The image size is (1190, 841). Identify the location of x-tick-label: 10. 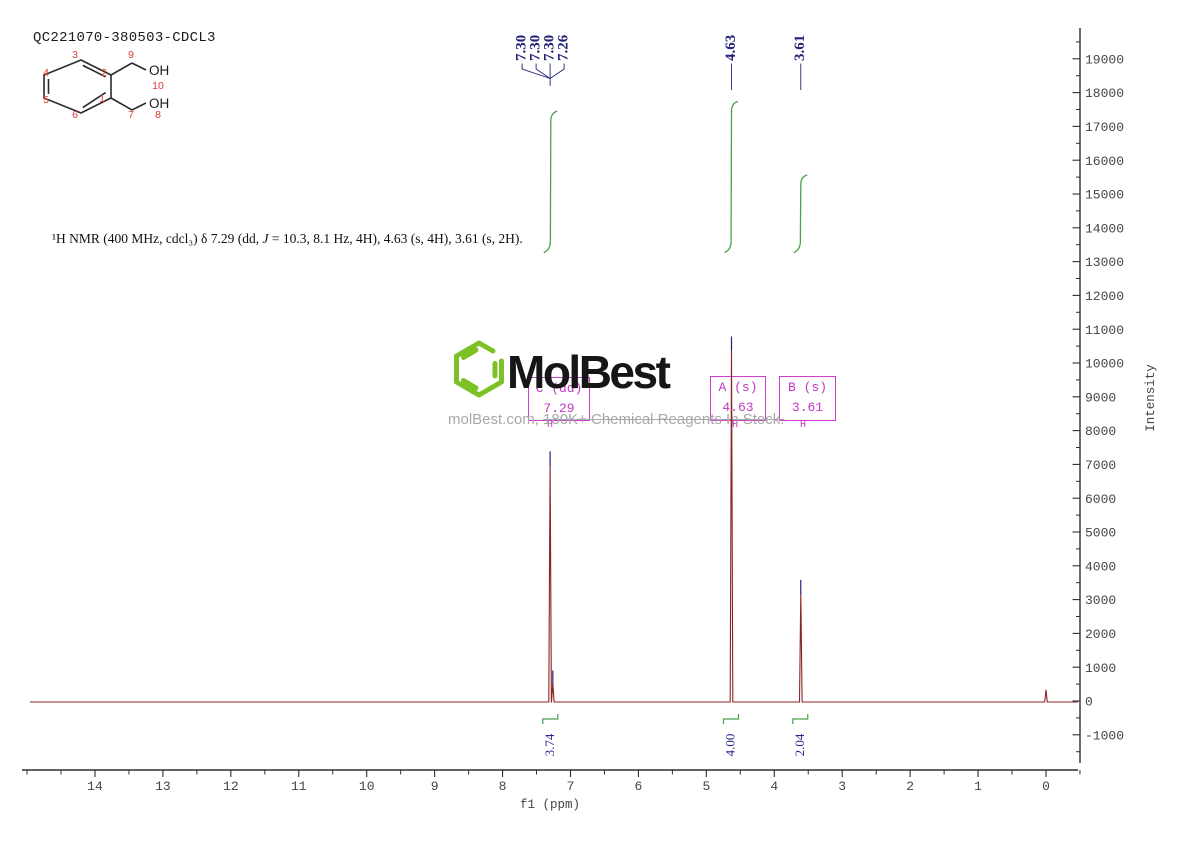
(367, 786).